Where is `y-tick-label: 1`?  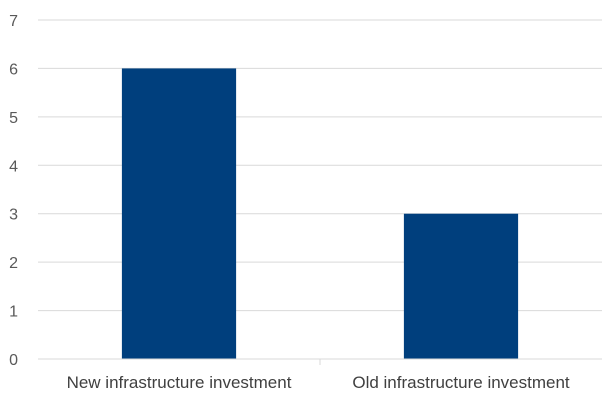 y-tick-label: 1 is located at coordinates (13, 312).